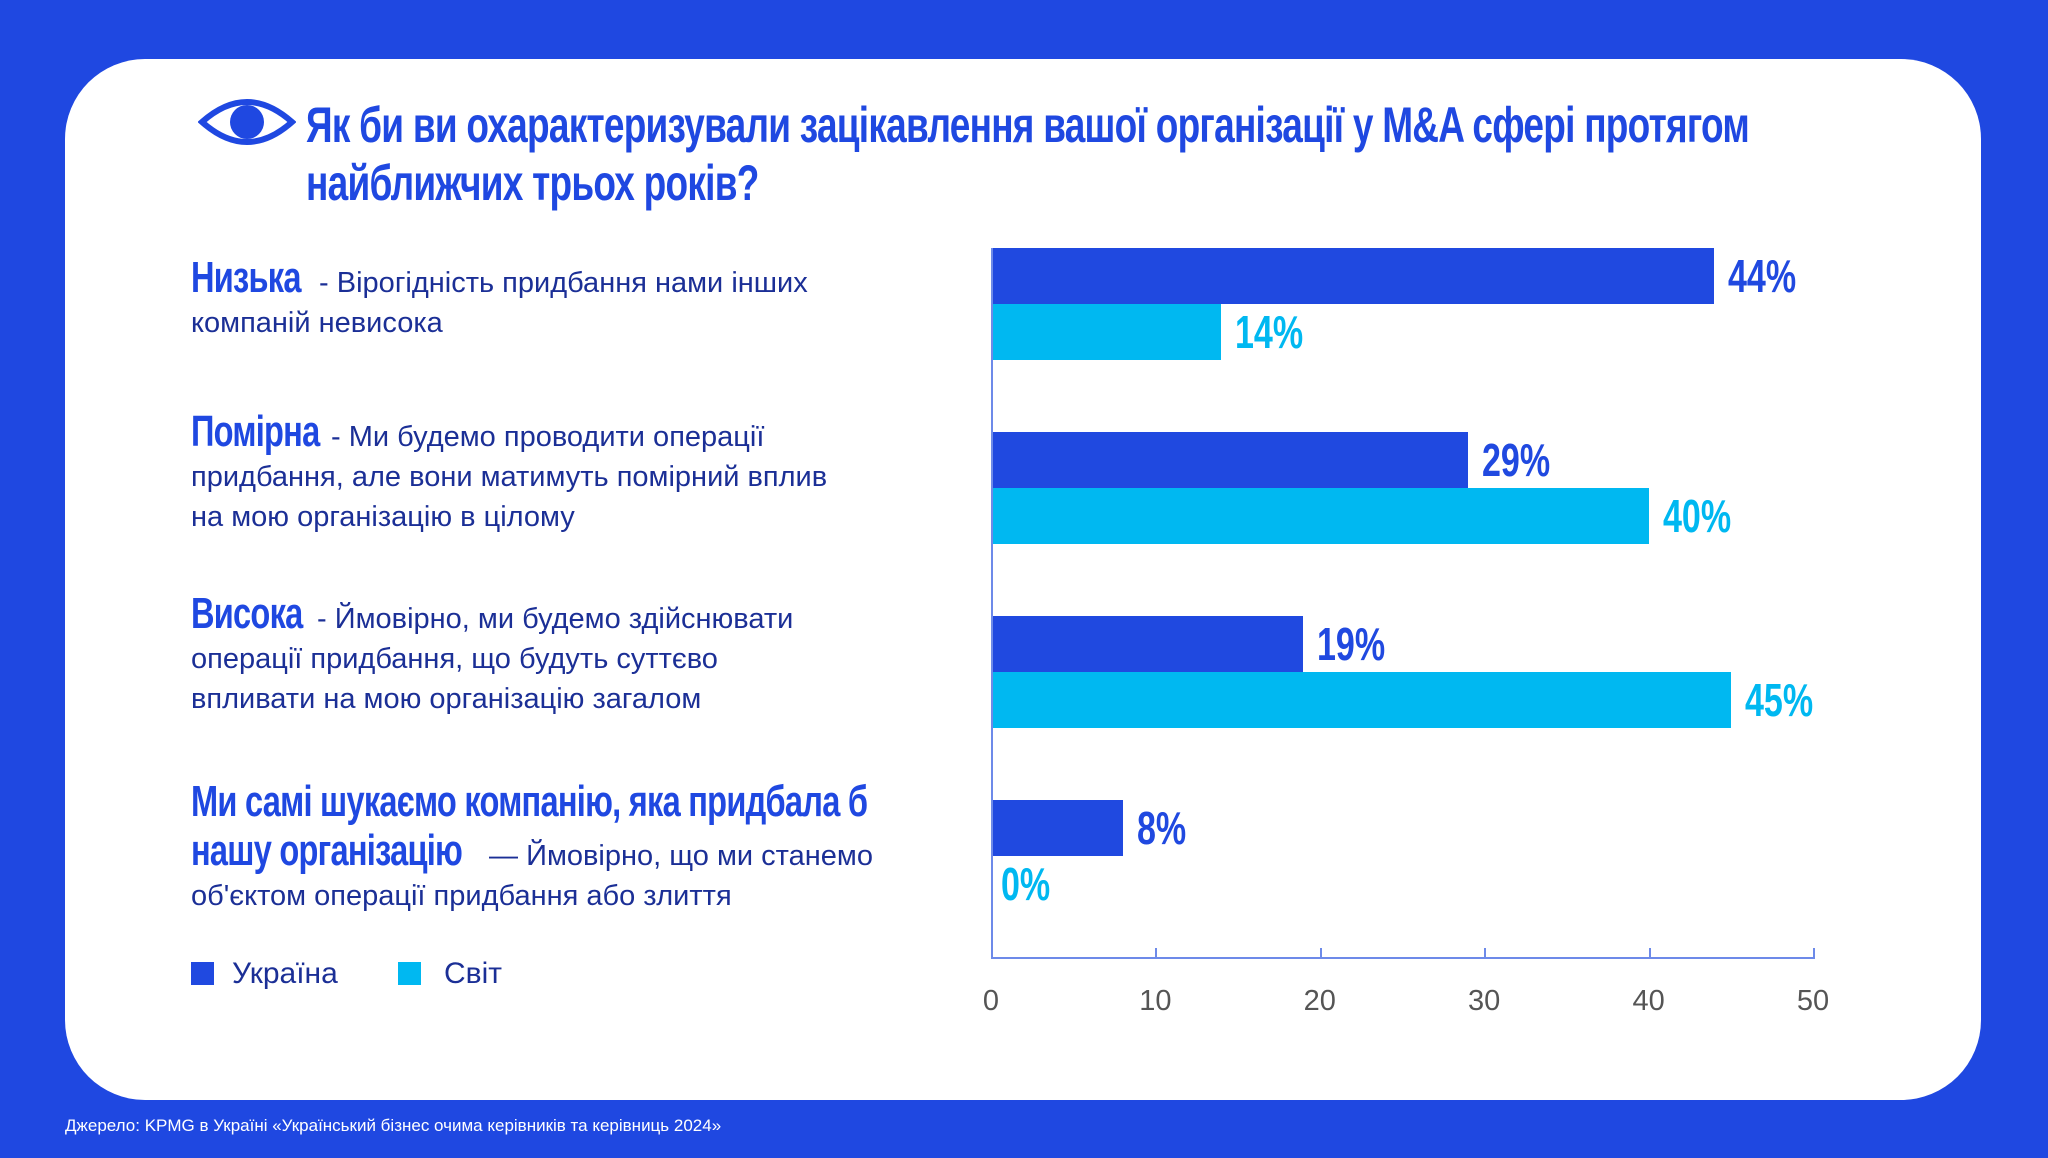  Describe the element at coordinates (677, 856) in the screenshot. I see `category-desc: — Ймовірно, що ми станемо` at that location.